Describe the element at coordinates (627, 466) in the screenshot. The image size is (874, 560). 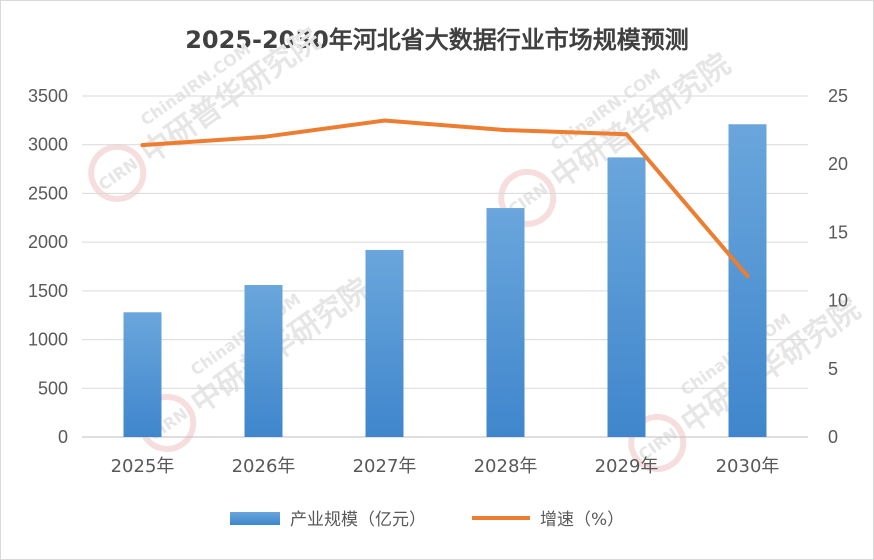
I see `x-tick-label: 2029年` at that location.